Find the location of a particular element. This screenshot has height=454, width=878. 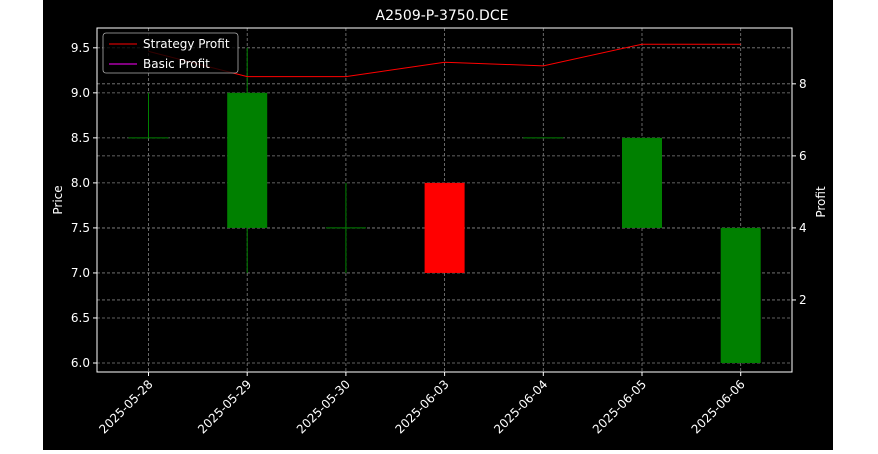

series-line is located at coordinates (444, 60).